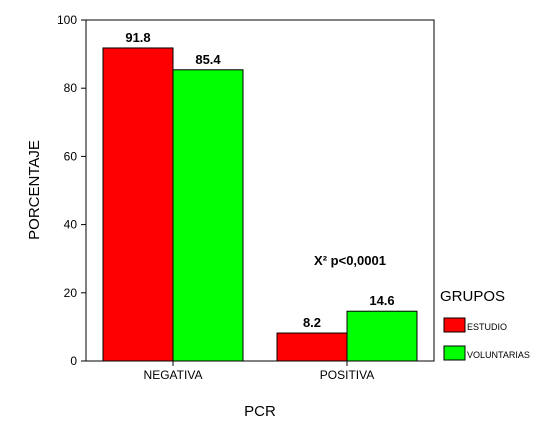  What do you see at coordinates (137, 37) in the screenshot?
I see `data-label: 91.8` at bounding box center [137, 37].